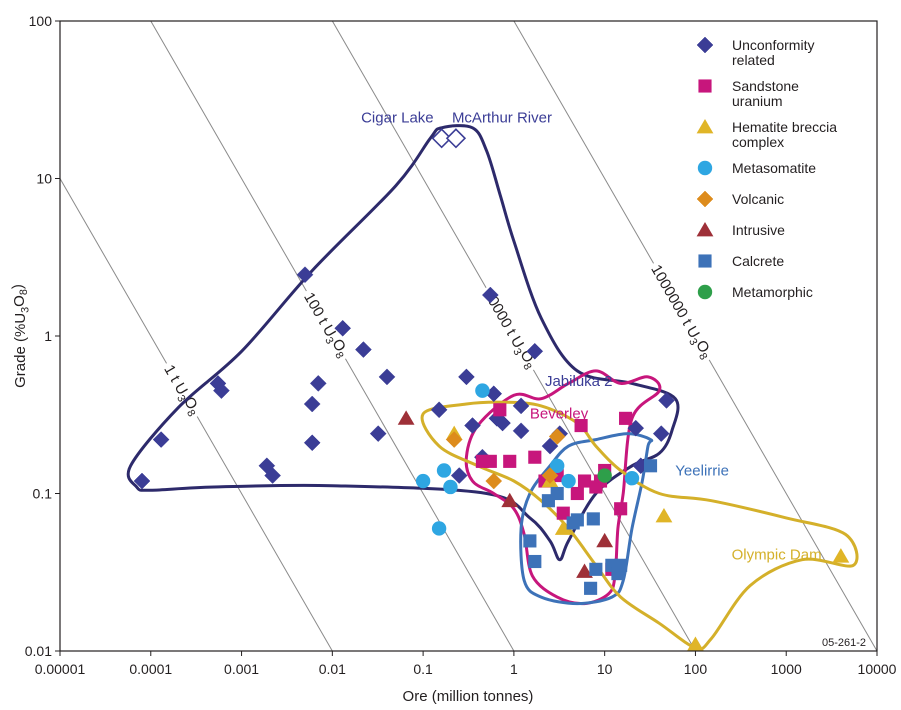 Image resolution: width=901 pixels, height=710 pixels. What do you see at coordinates (784, 127) in the screenshot?
I see `legend-label-hematite-breccia-complex: Hematite breccia` at bounding box center [784, 127].